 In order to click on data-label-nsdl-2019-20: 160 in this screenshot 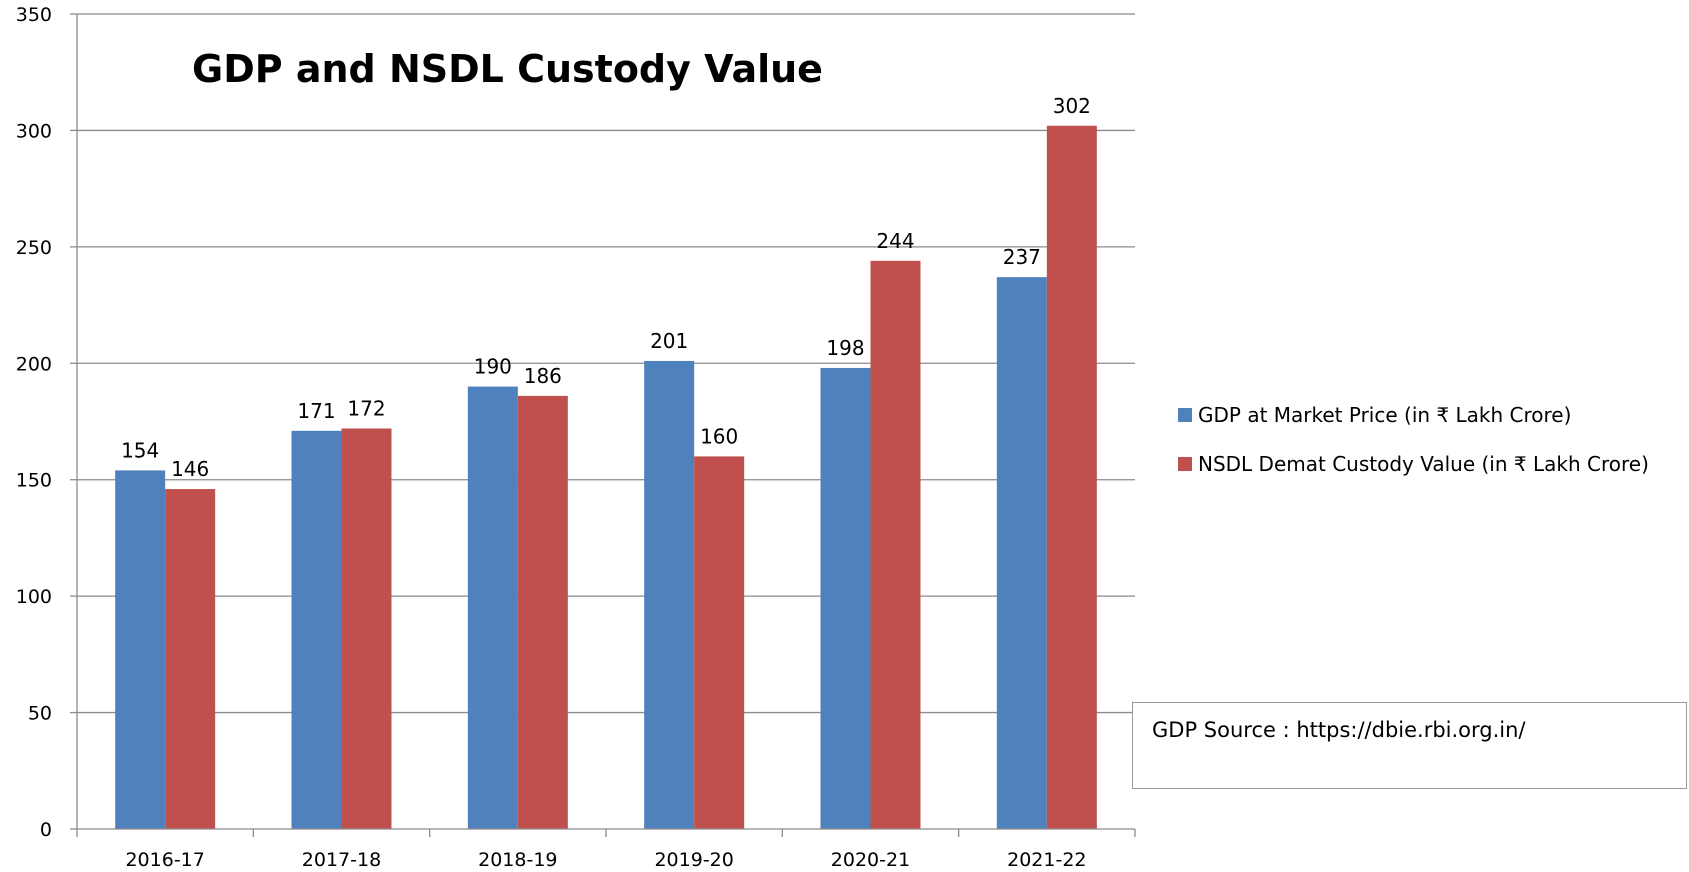, I will do `click(719, 436)`.